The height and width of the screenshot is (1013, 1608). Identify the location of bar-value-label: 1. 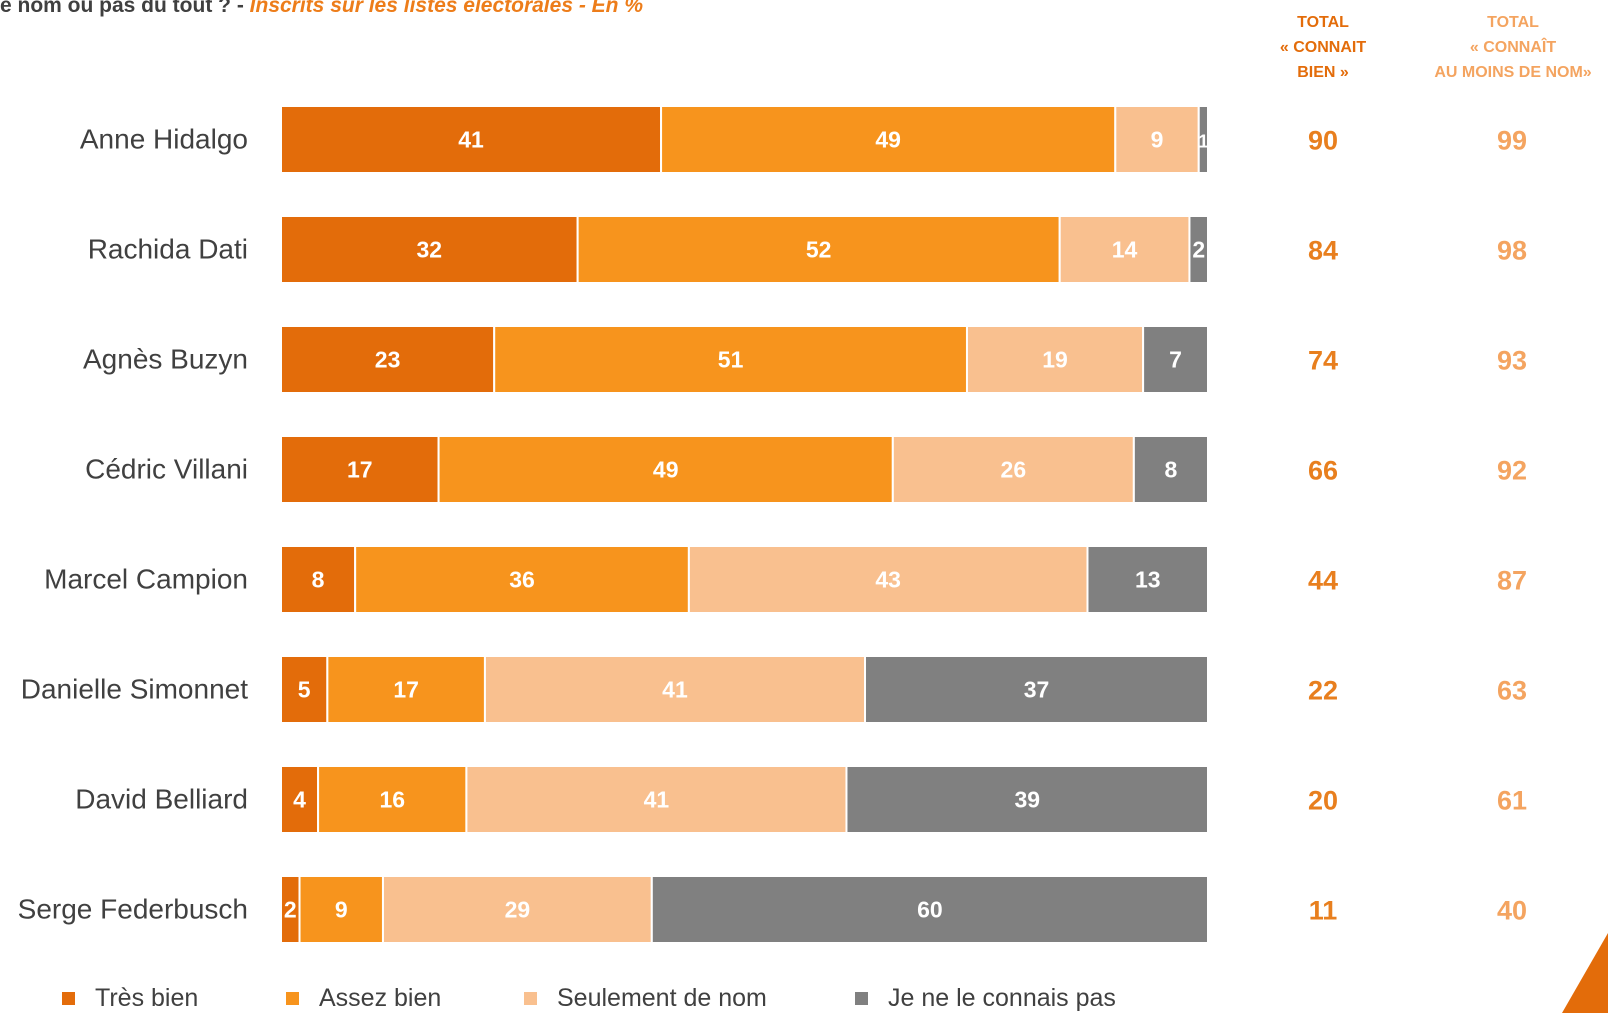
(1203, 142).